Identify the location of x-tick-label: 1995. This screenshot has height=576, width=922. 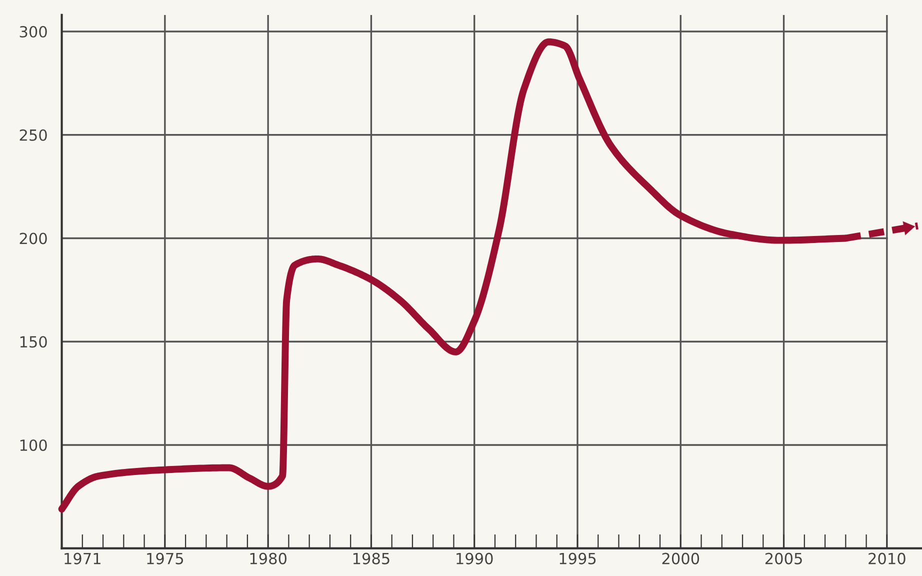
(578, 558).